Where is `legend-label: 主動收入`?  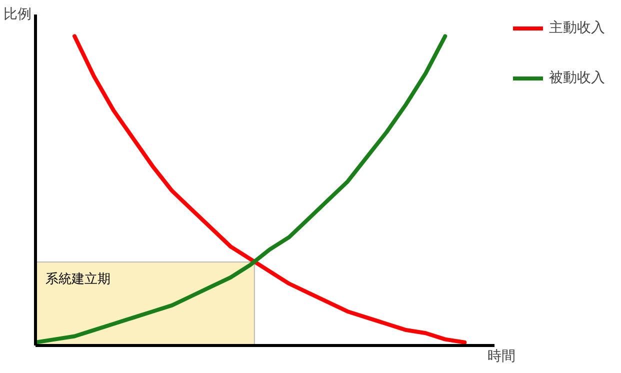
legend-label: 主動收入 is located at coordinates (577, 28).